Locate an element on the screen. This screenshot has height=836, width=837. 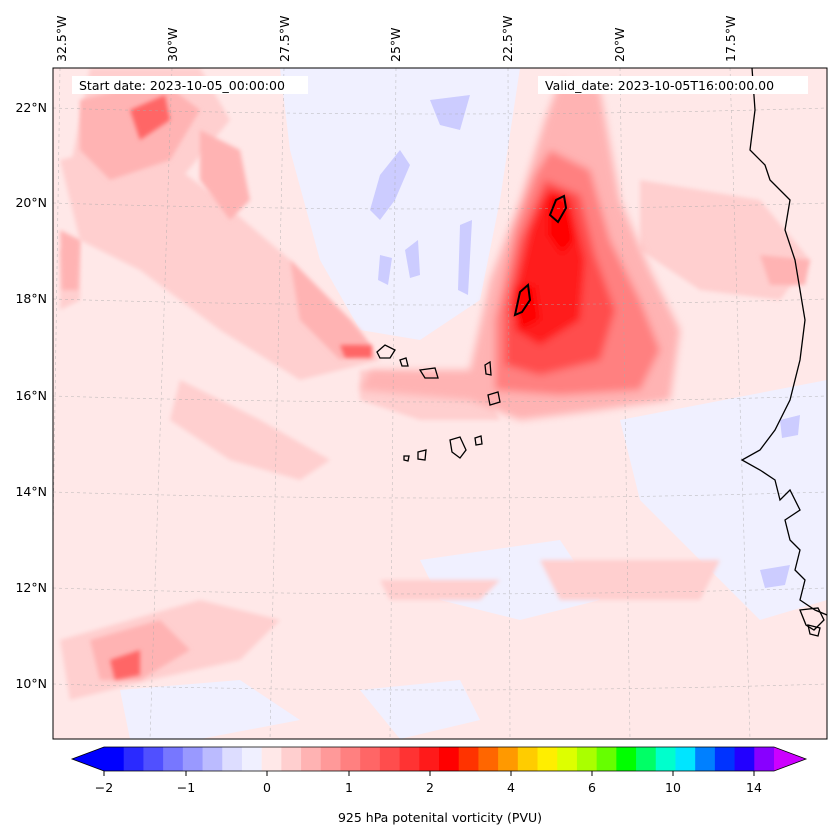
valid-date-box is located at coordinates (673, 85).